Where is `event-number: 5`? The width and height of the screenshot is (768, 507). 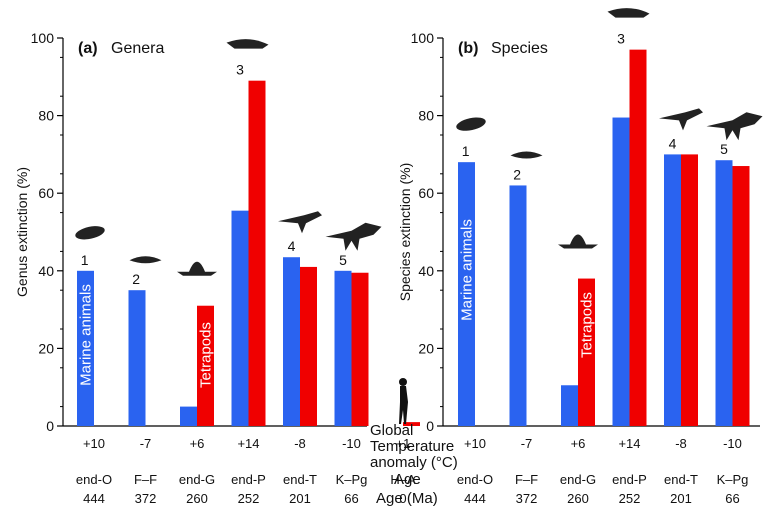
event-number: 5 is located at coordinates (724, 149).